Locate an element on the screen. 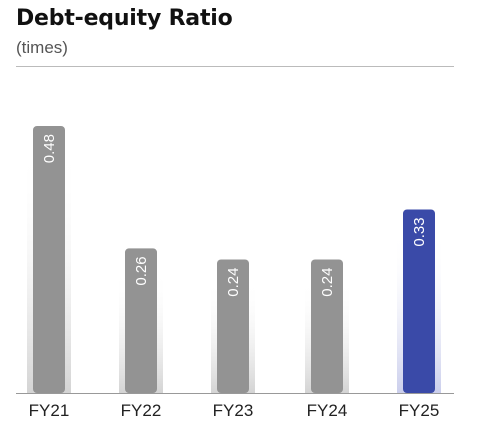 The height and width of the screenshot is (432, 480). data-label-fy24: 0.24 is located at coordinates (327, 282).